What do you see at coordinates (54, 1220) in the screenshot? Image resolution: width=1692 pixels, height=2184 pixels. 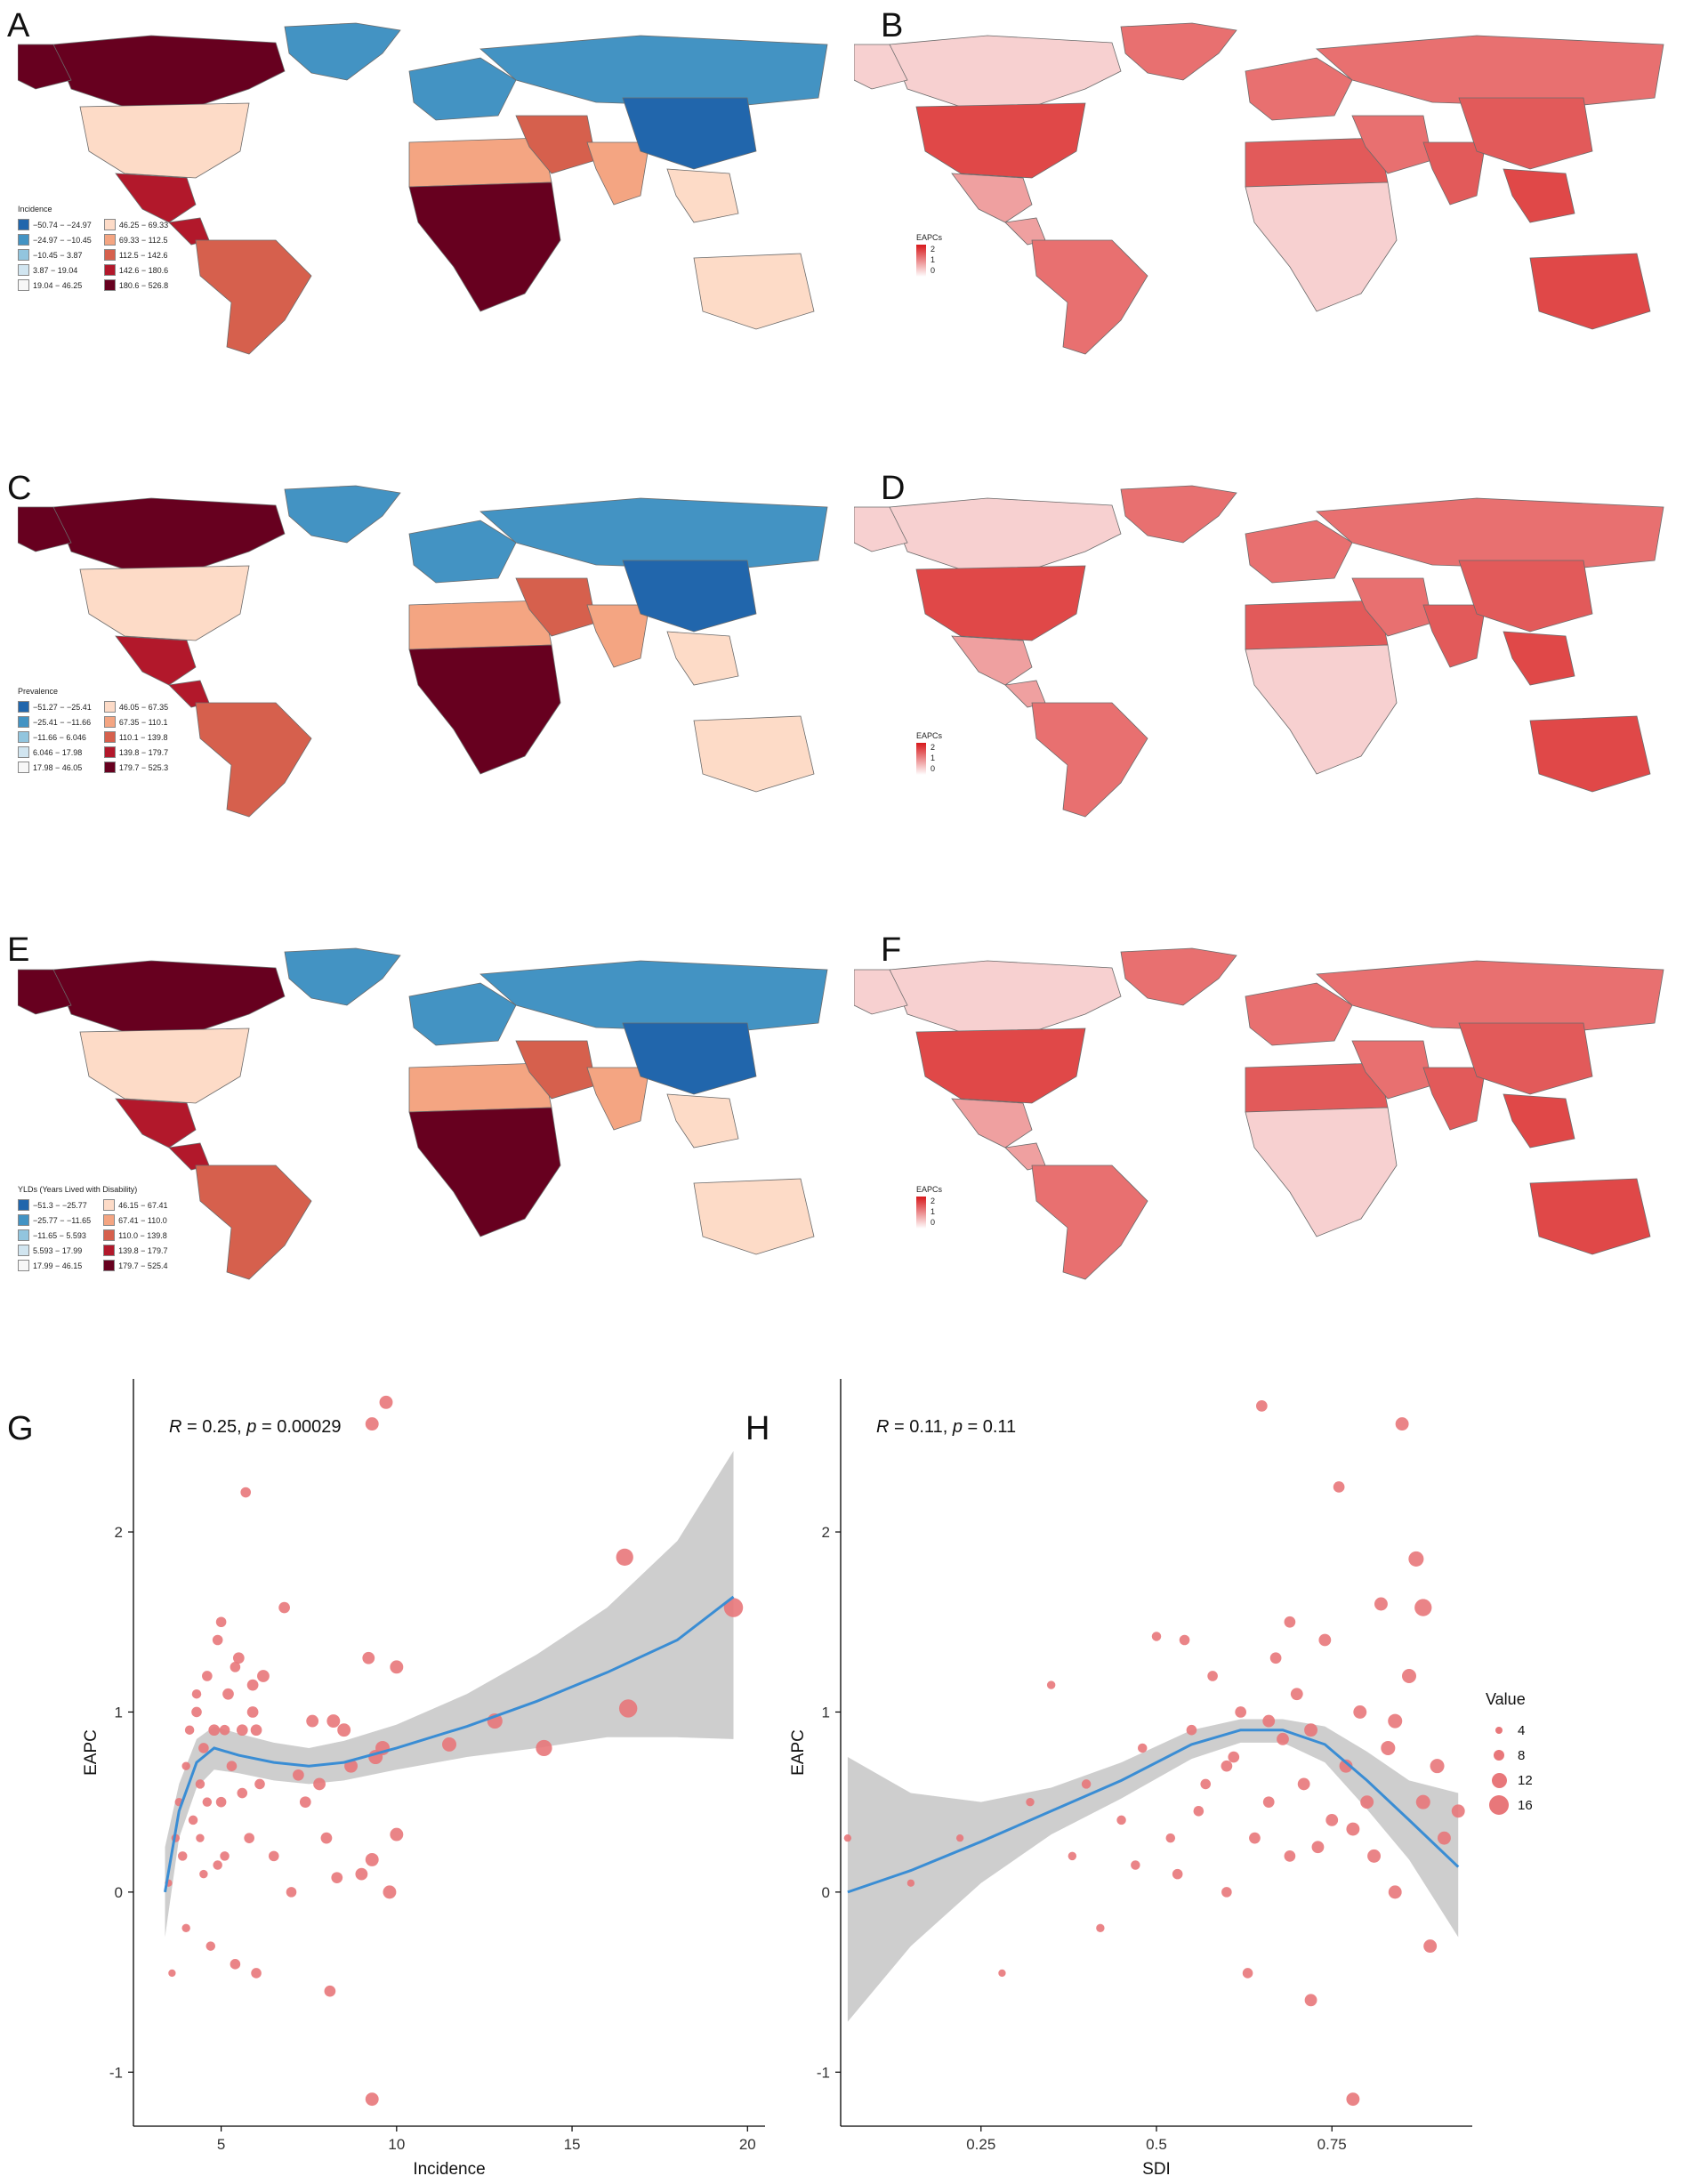 I see `legend-entry: −25.77 − −11.65` at bounding box center [54, 1220].